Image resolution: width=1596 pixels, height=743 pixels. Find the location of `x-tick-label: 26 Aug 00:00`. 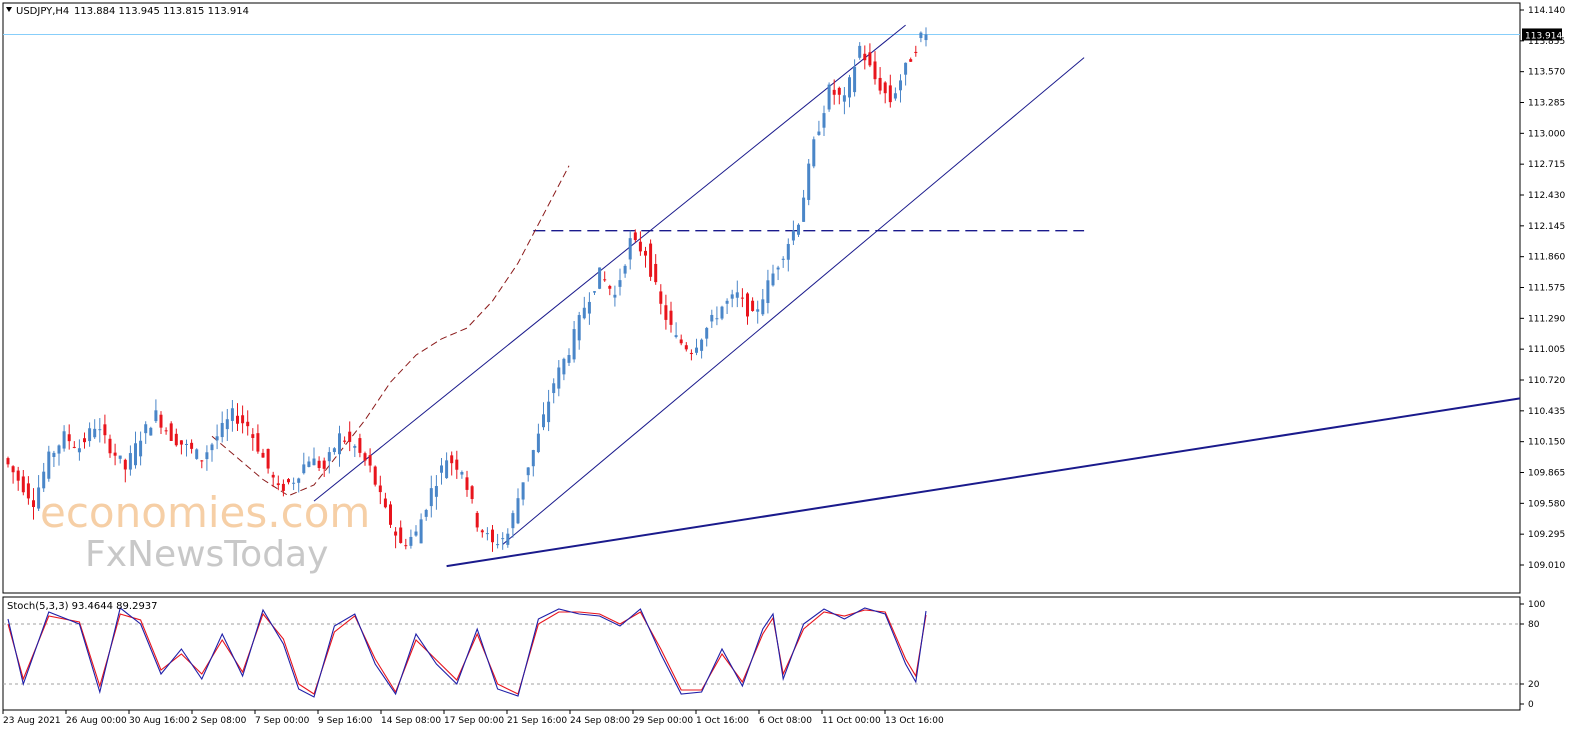

x-tick-label: 26 Aug 00:00 is located at coordinates (96, 721).